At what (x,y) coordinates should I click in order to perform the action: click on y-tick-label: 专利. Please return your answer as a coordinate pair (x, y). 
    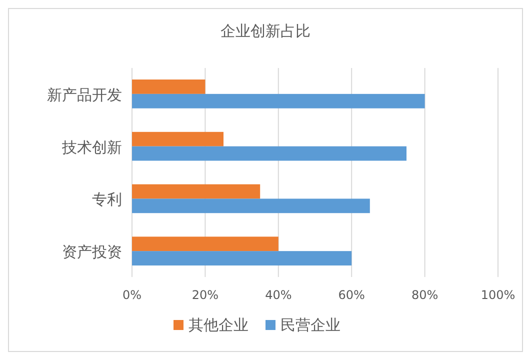
    Looking at the image, I should click on (107, 199).